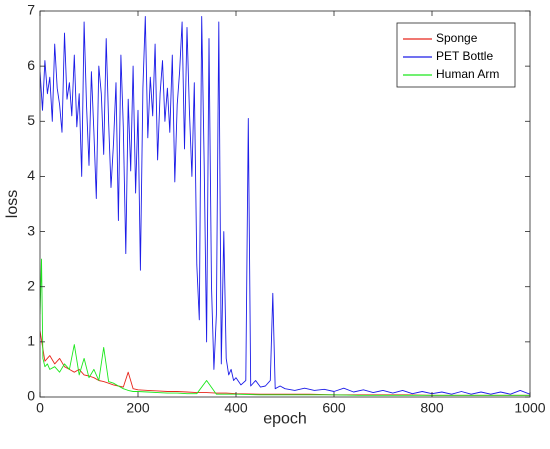  Describe the element at coordinates (334, 407) in the screenshot. I see `x-tick-label: 600` at that location.